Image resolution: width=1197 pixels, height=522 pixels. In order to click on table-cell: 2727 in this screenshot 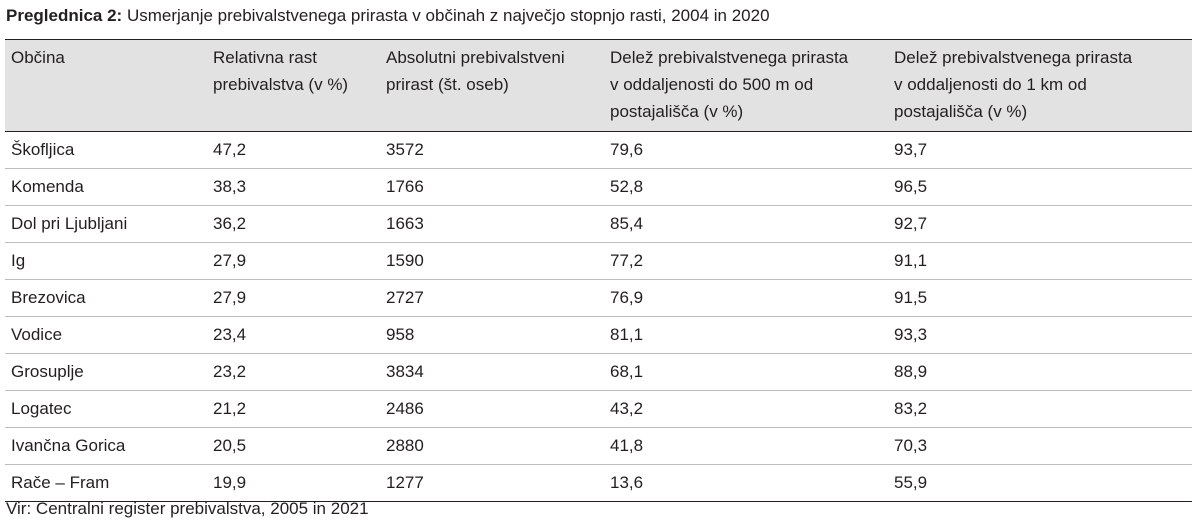, I will do `click(405, 297)`.